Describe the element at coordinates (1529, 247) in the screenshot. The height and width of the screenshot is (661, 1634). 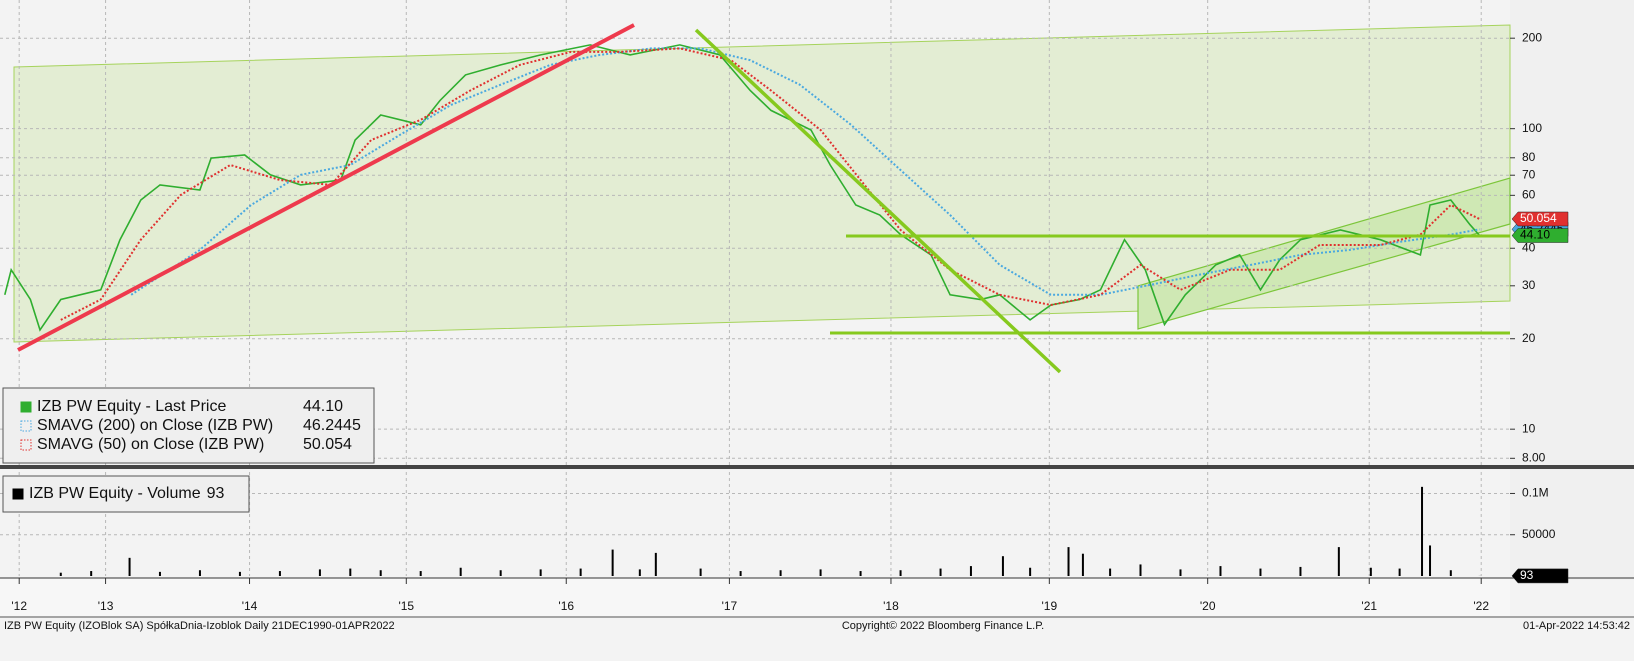
I see `y-tick-label: 40` at that location.